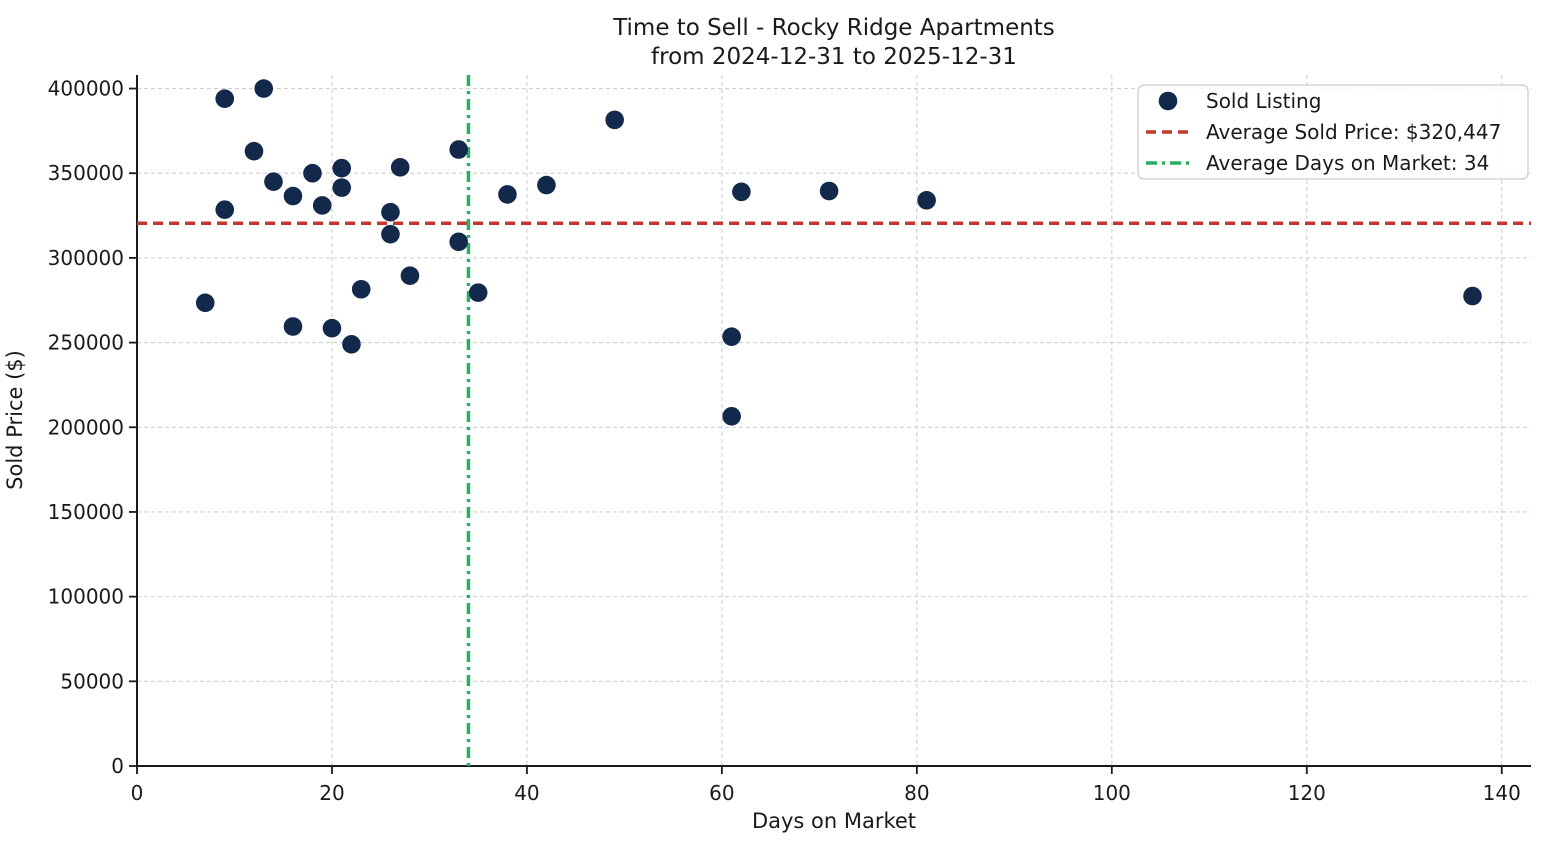 The width and height of the screenshot is (1547, 845). What do you see at coordinates (86, 343) in the screenshot?
I see `y-tick-label: 250000` at bounding box center [86, 343].